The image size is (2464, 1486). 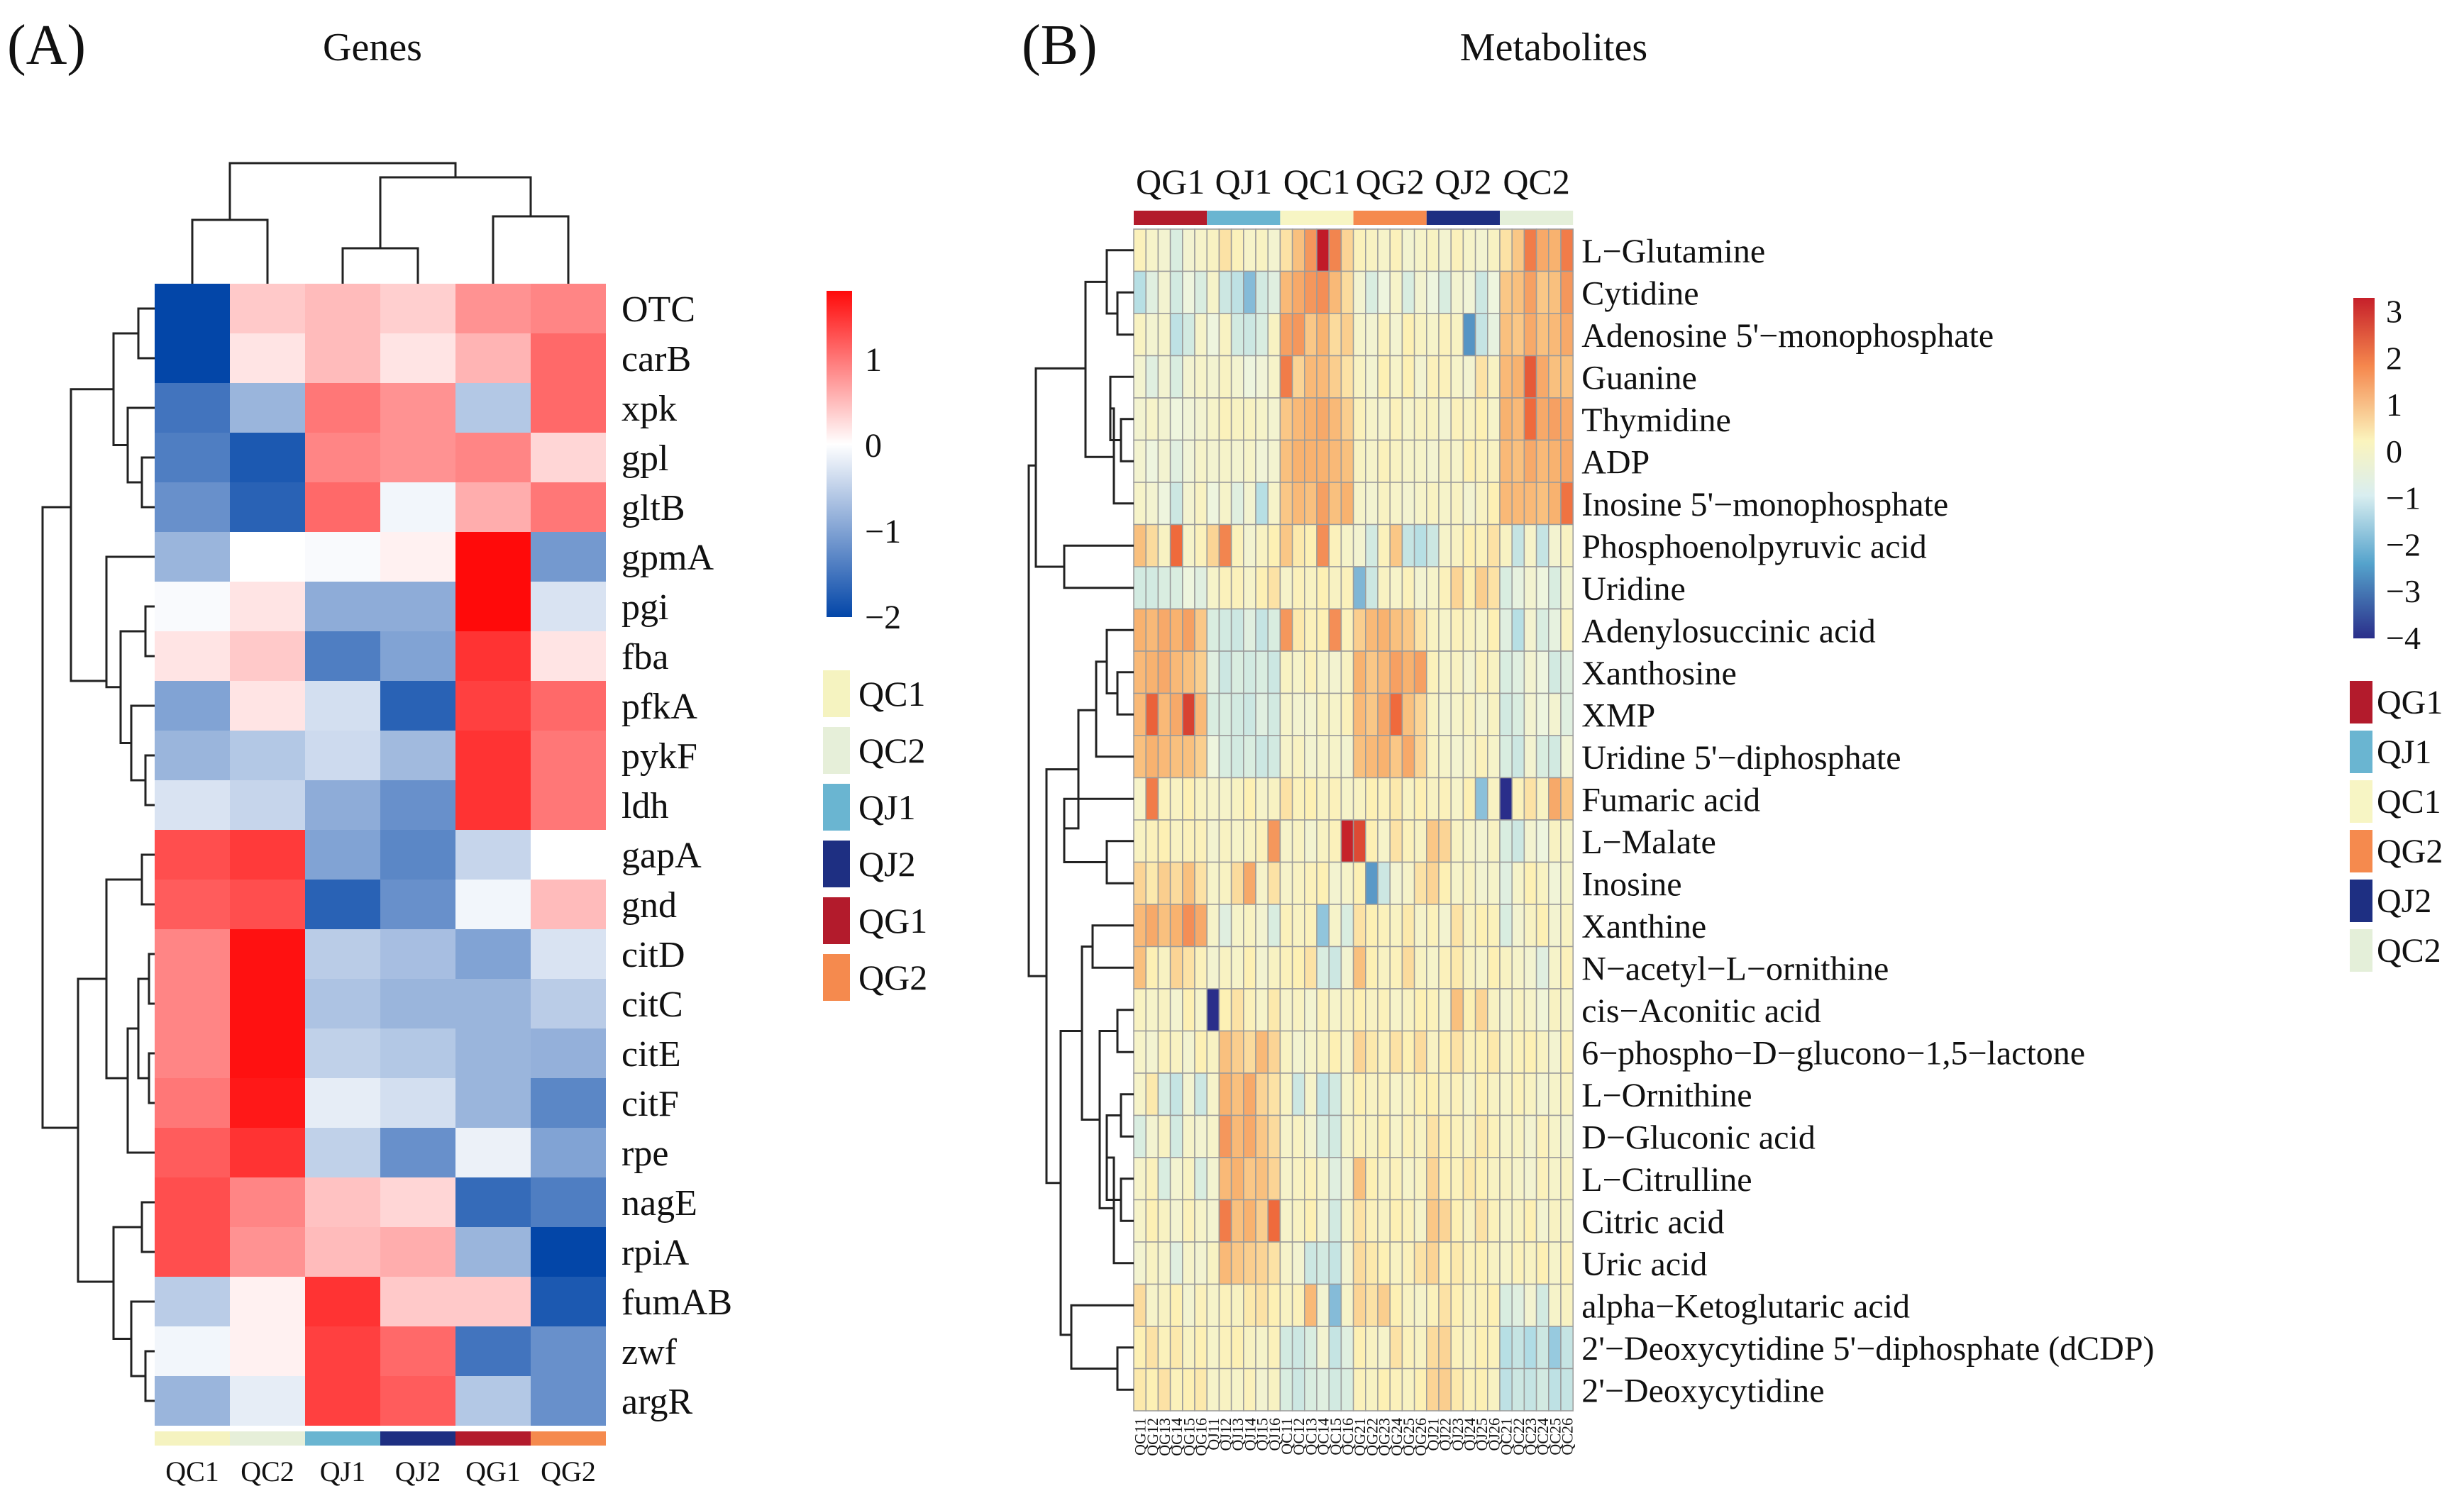 What do you see at coordinates (1213, 1434) in the screenshot?
I see `sample-label: QJ11` at bounding box center [1213, 1434].